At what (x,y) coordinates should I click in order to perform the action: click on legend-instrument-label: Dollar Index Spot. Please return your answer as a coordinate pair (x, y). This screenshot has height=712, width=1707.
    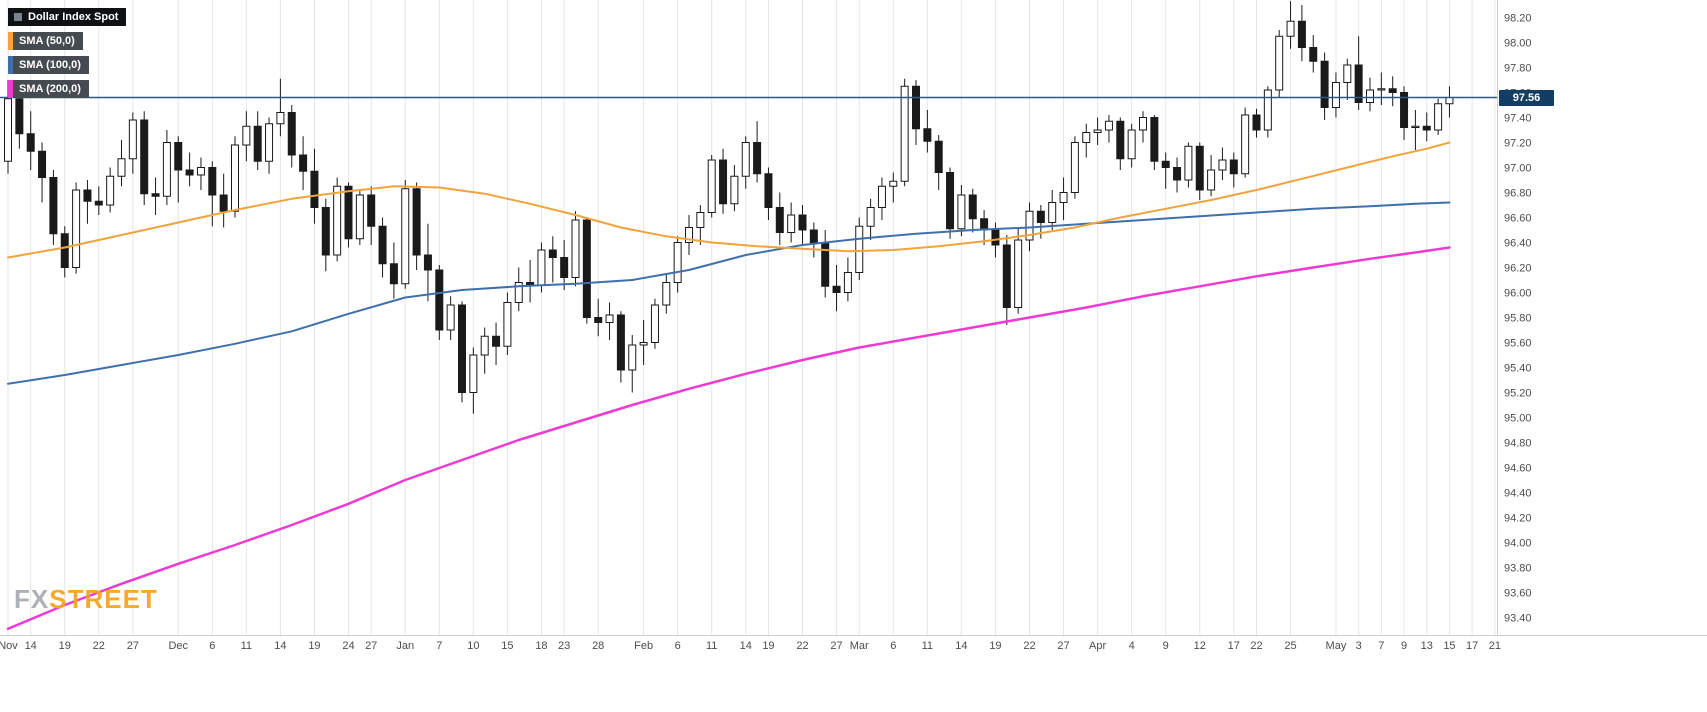
    Looking at the image, I should click on (73, 17).